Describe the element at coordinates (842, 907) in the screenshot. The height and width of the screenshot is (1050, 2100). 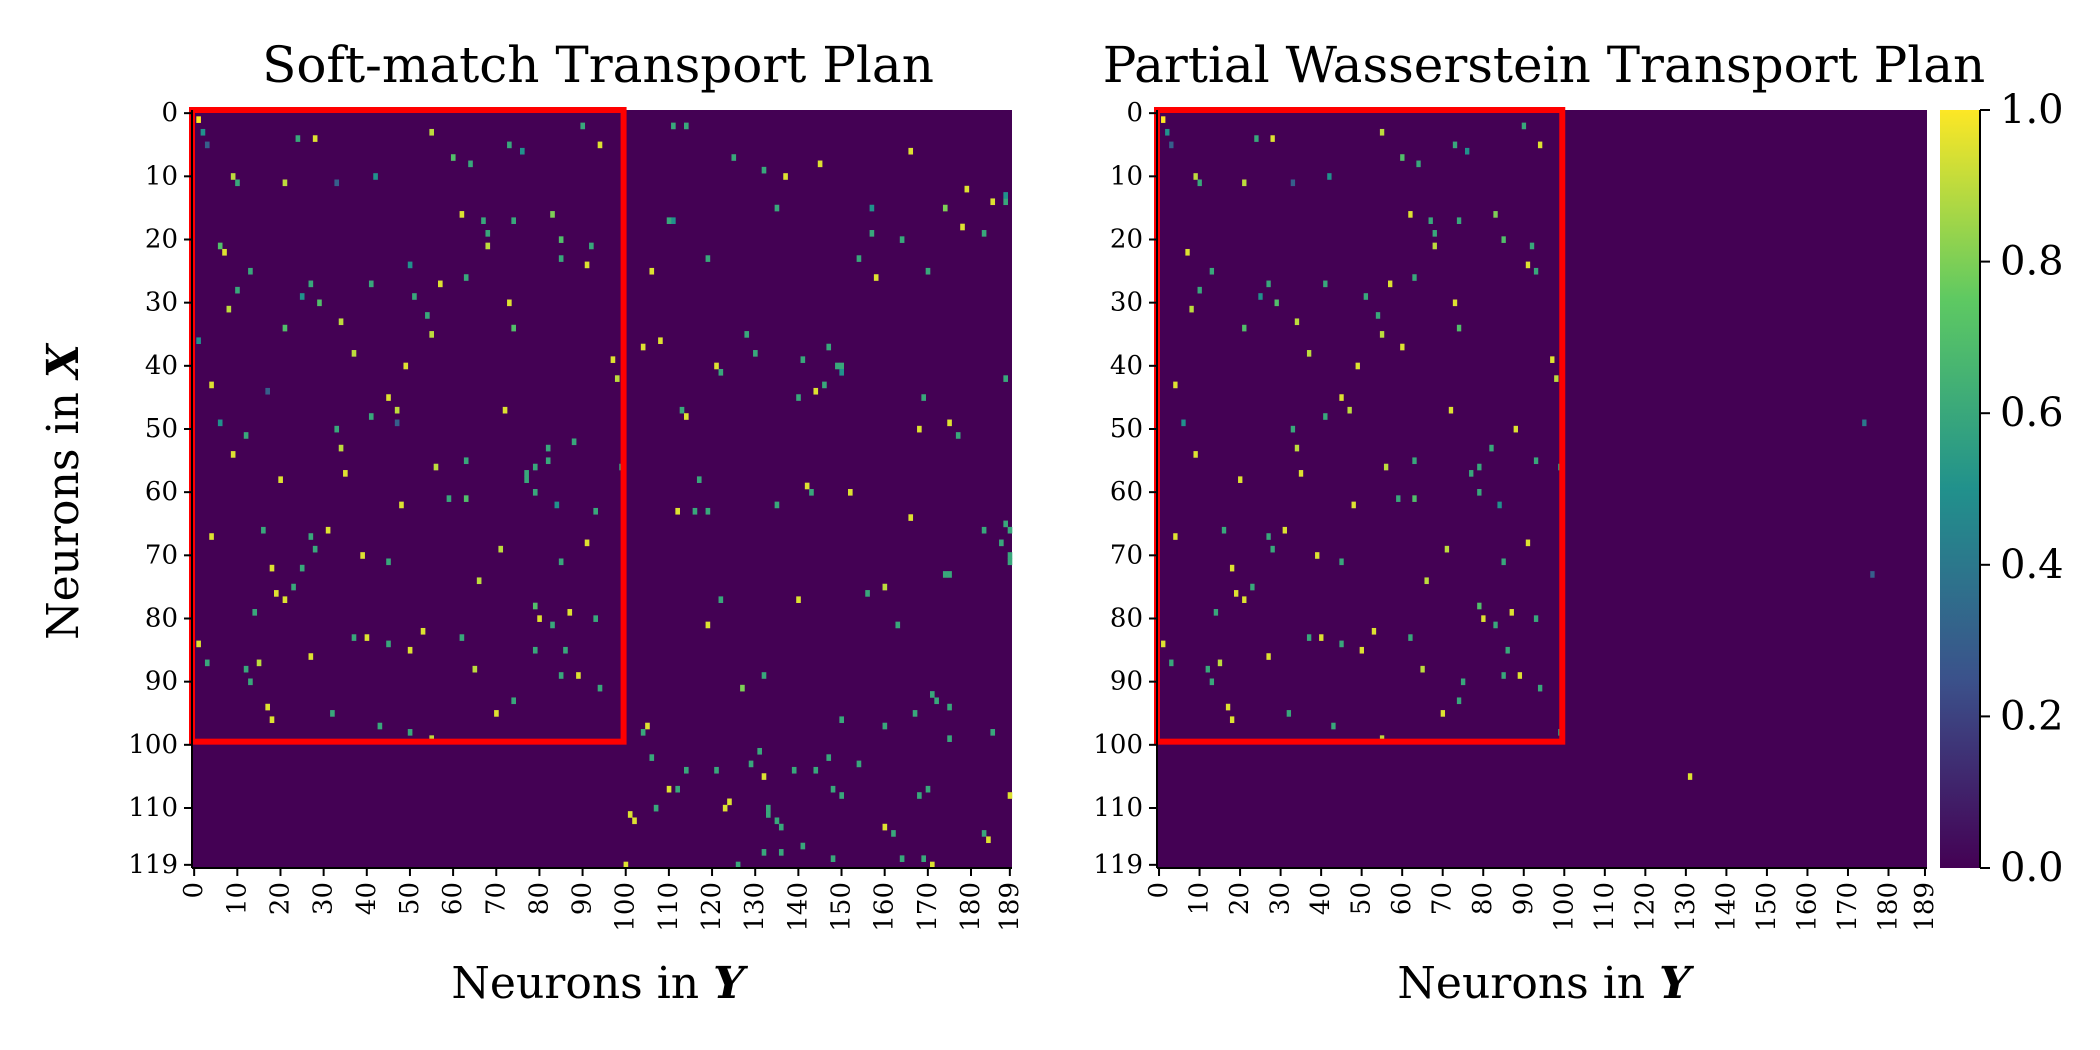
I see `x-tick-label: 150` at that location.